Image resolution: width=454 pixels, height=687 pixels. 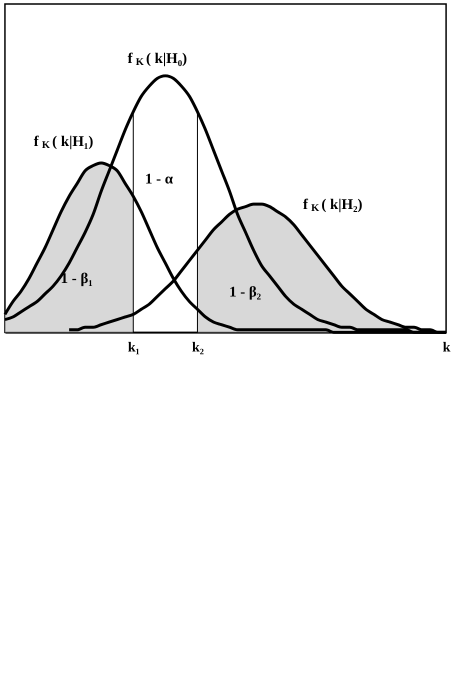 What do you see at coordinates (198, 347) in the screenshot?
I see `x-tick-label: k₂` at bounding box center [198, 347].